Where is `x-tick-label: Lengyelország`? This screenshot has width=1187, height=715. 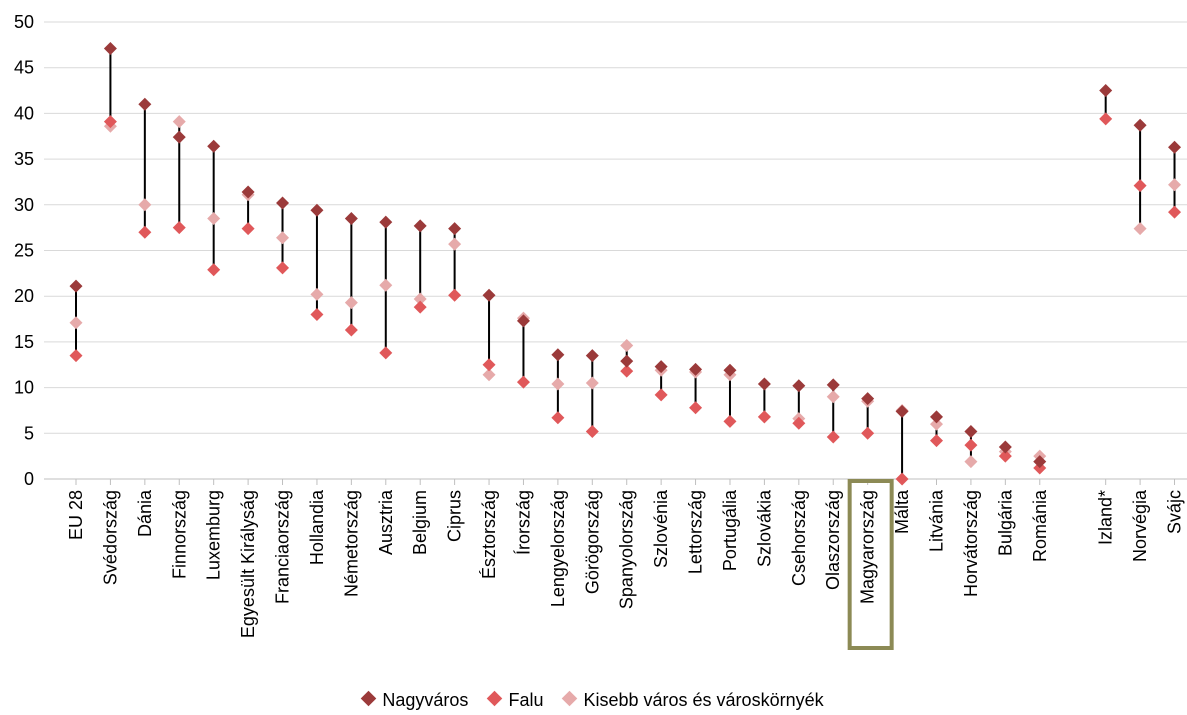 x-tick-label: Lengyelország is located at coordinates (558, 548).